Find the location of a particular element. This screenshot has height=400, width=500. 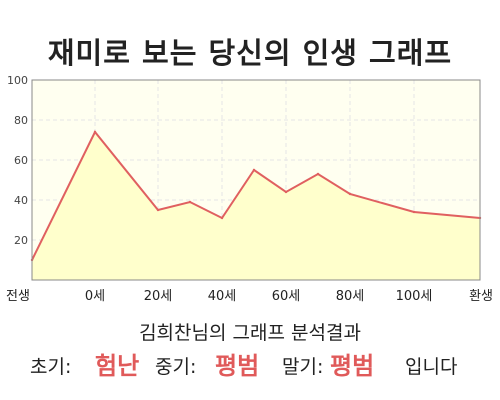

x-tick-label: 20세 is located at coordinates (158, 296).